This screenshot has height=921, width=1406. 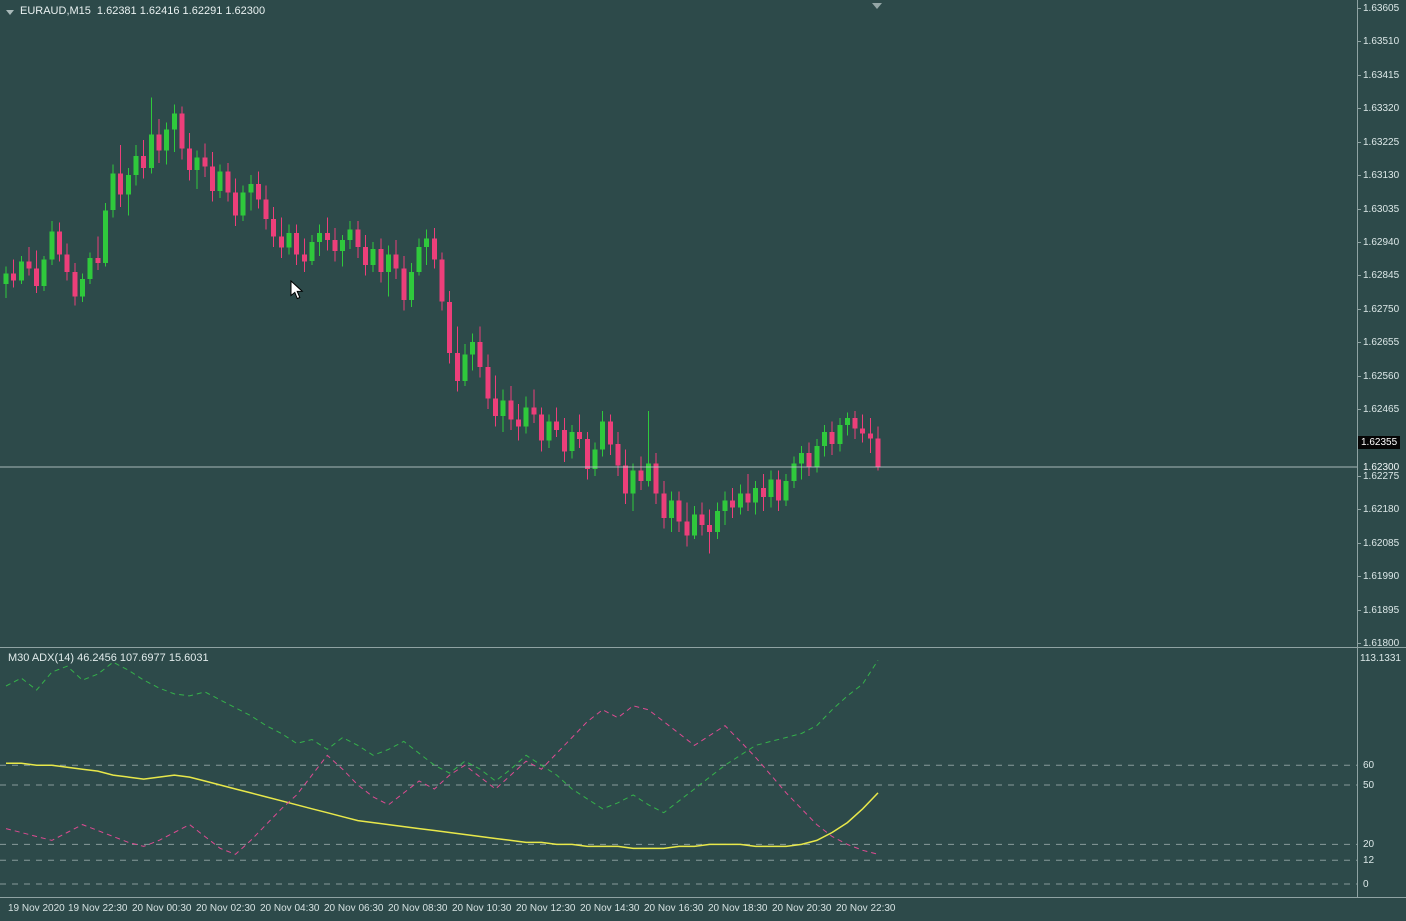 What do you see at coordinates (98, 908) in the screenshot?
I see `time-axis-label: 19 Nov 22:30` at bounding box center [98, 908].